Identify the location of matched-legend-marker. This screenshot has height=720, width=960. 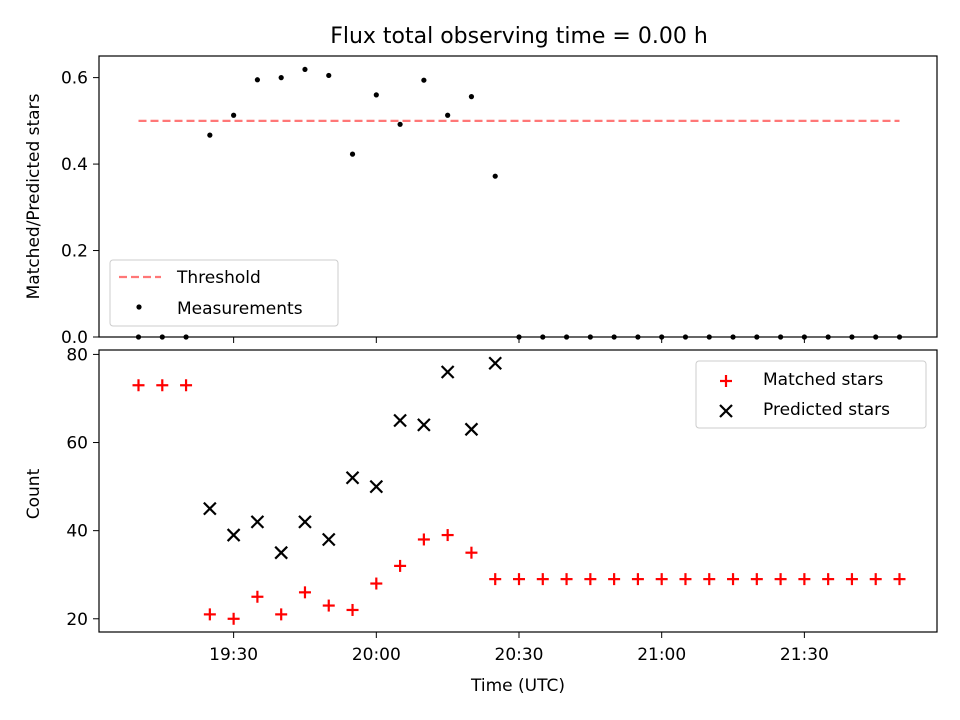
(726, 381).